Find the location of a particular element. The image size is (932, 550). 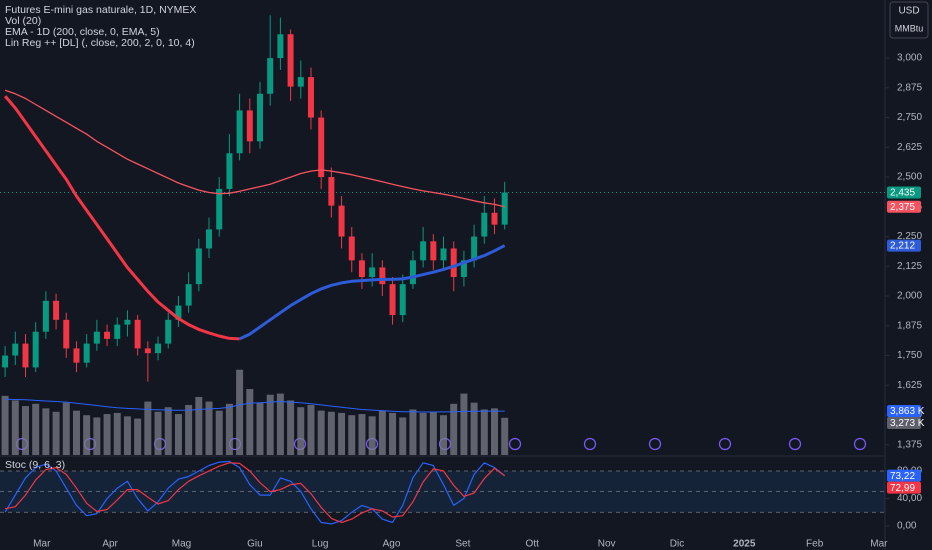

y-tick-label: 1,625 is located at coordinates (909, 385).